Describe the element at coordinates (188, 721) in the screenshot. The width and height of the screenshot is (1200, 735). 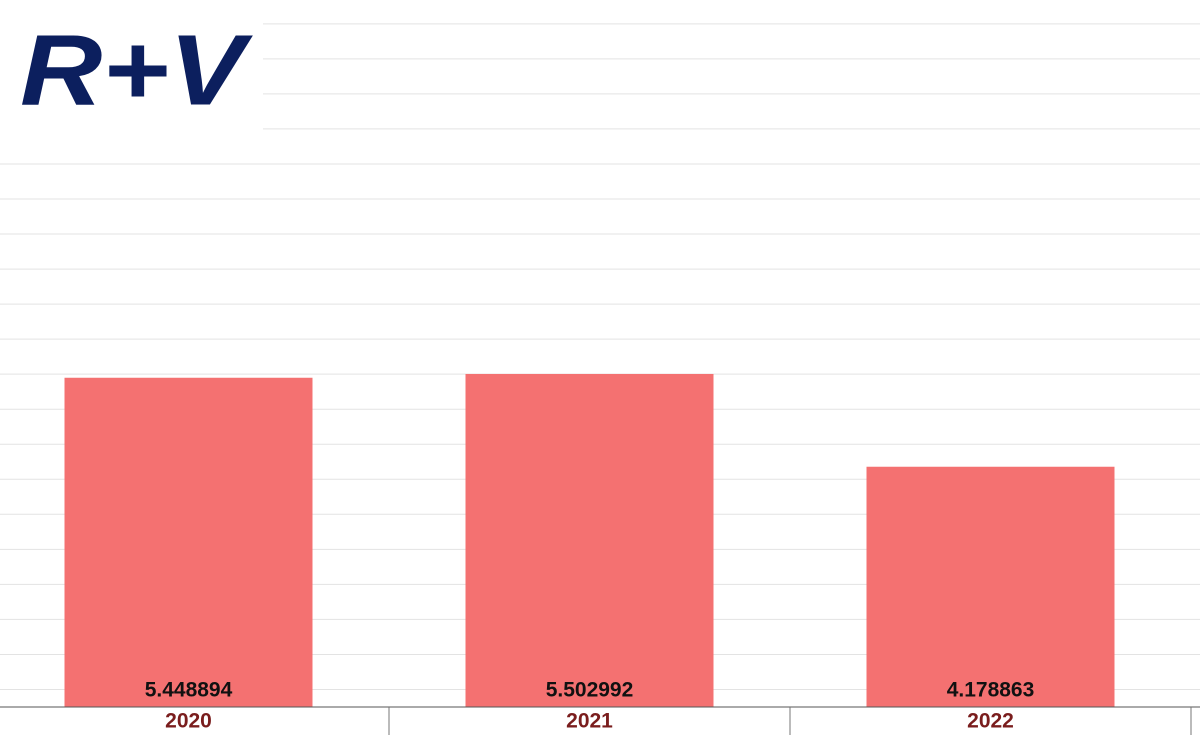
I see `x-tick-label: 2020` at that location.